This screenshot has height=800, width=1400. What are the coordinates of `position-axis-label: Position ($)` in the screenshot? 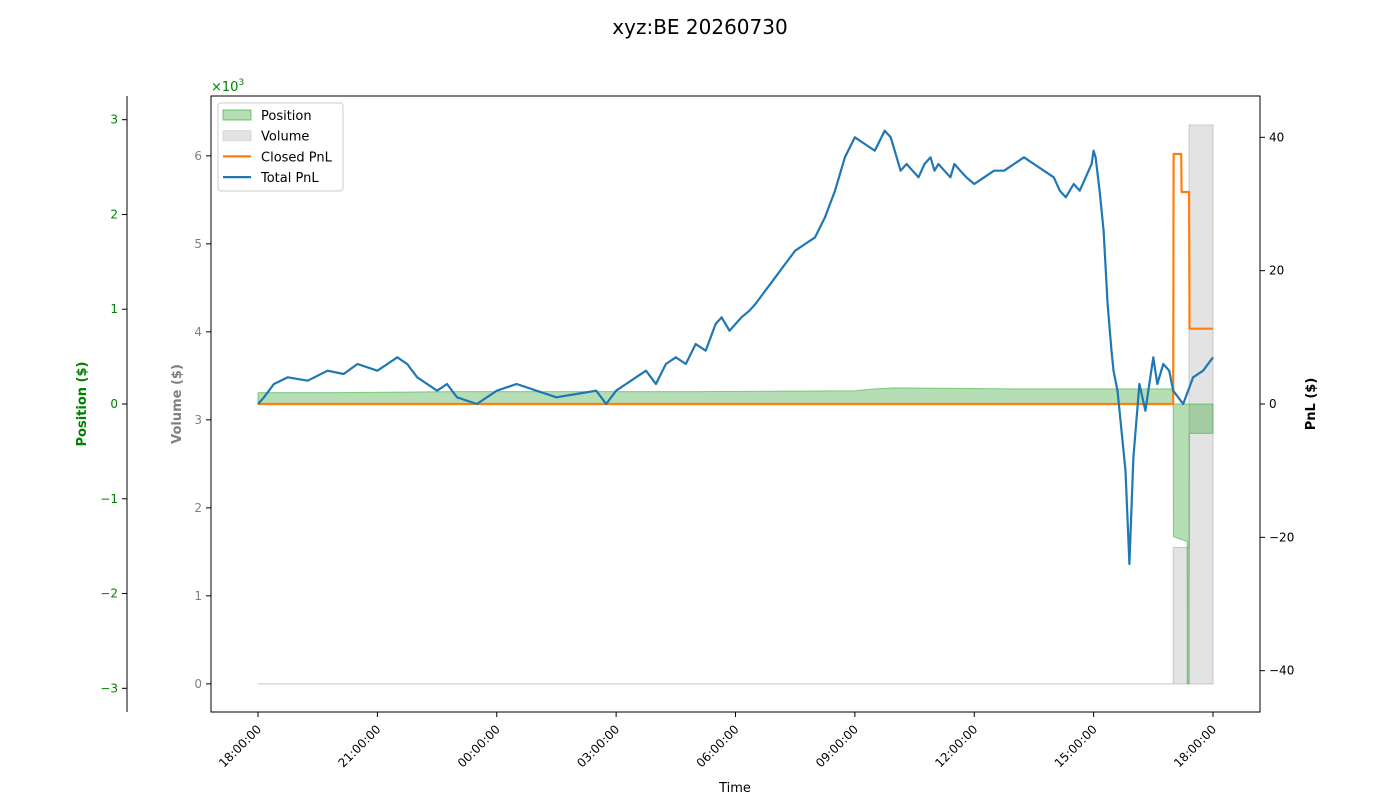 It's located at (82, 404).